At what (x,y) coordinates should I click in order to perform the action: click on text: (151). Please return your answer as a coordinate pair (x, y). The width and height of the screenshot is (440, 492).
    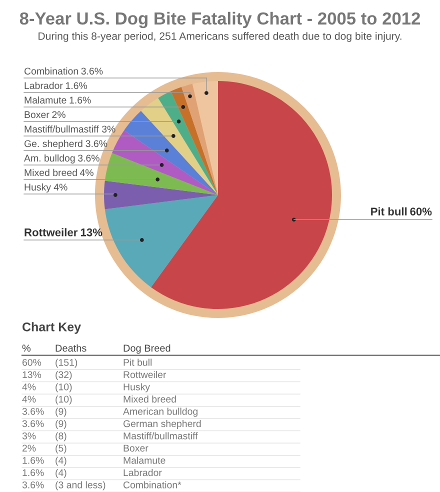
    Looking at the image, I should click on (67, 363).